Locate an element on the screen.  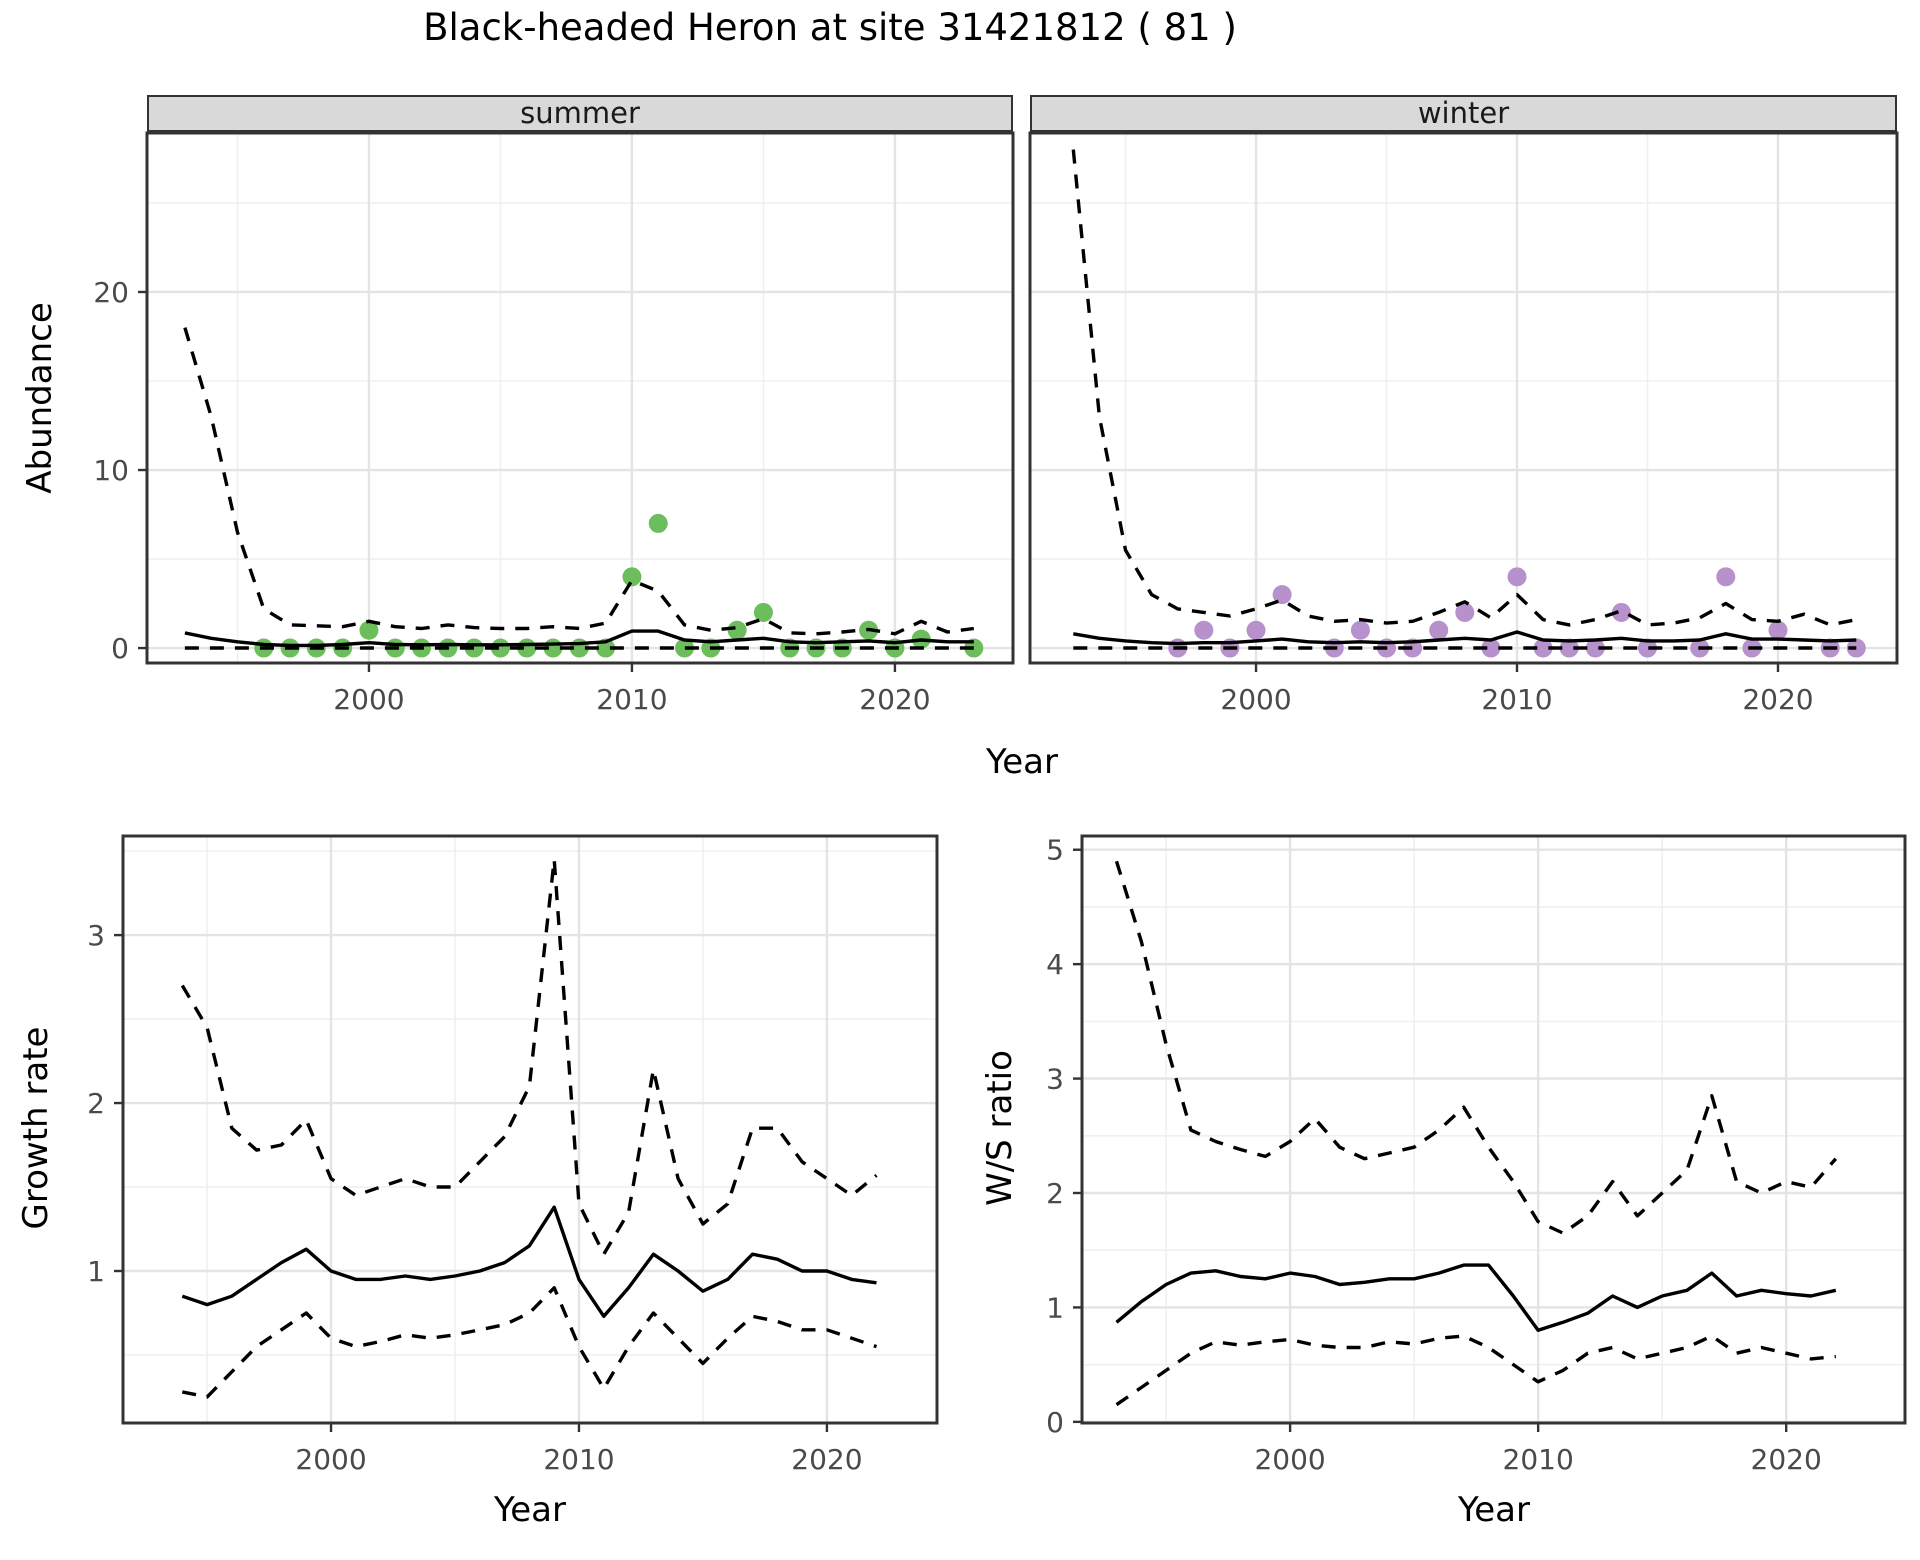
facet-strip-summer-label: summer is located at coordinates (580, 113).